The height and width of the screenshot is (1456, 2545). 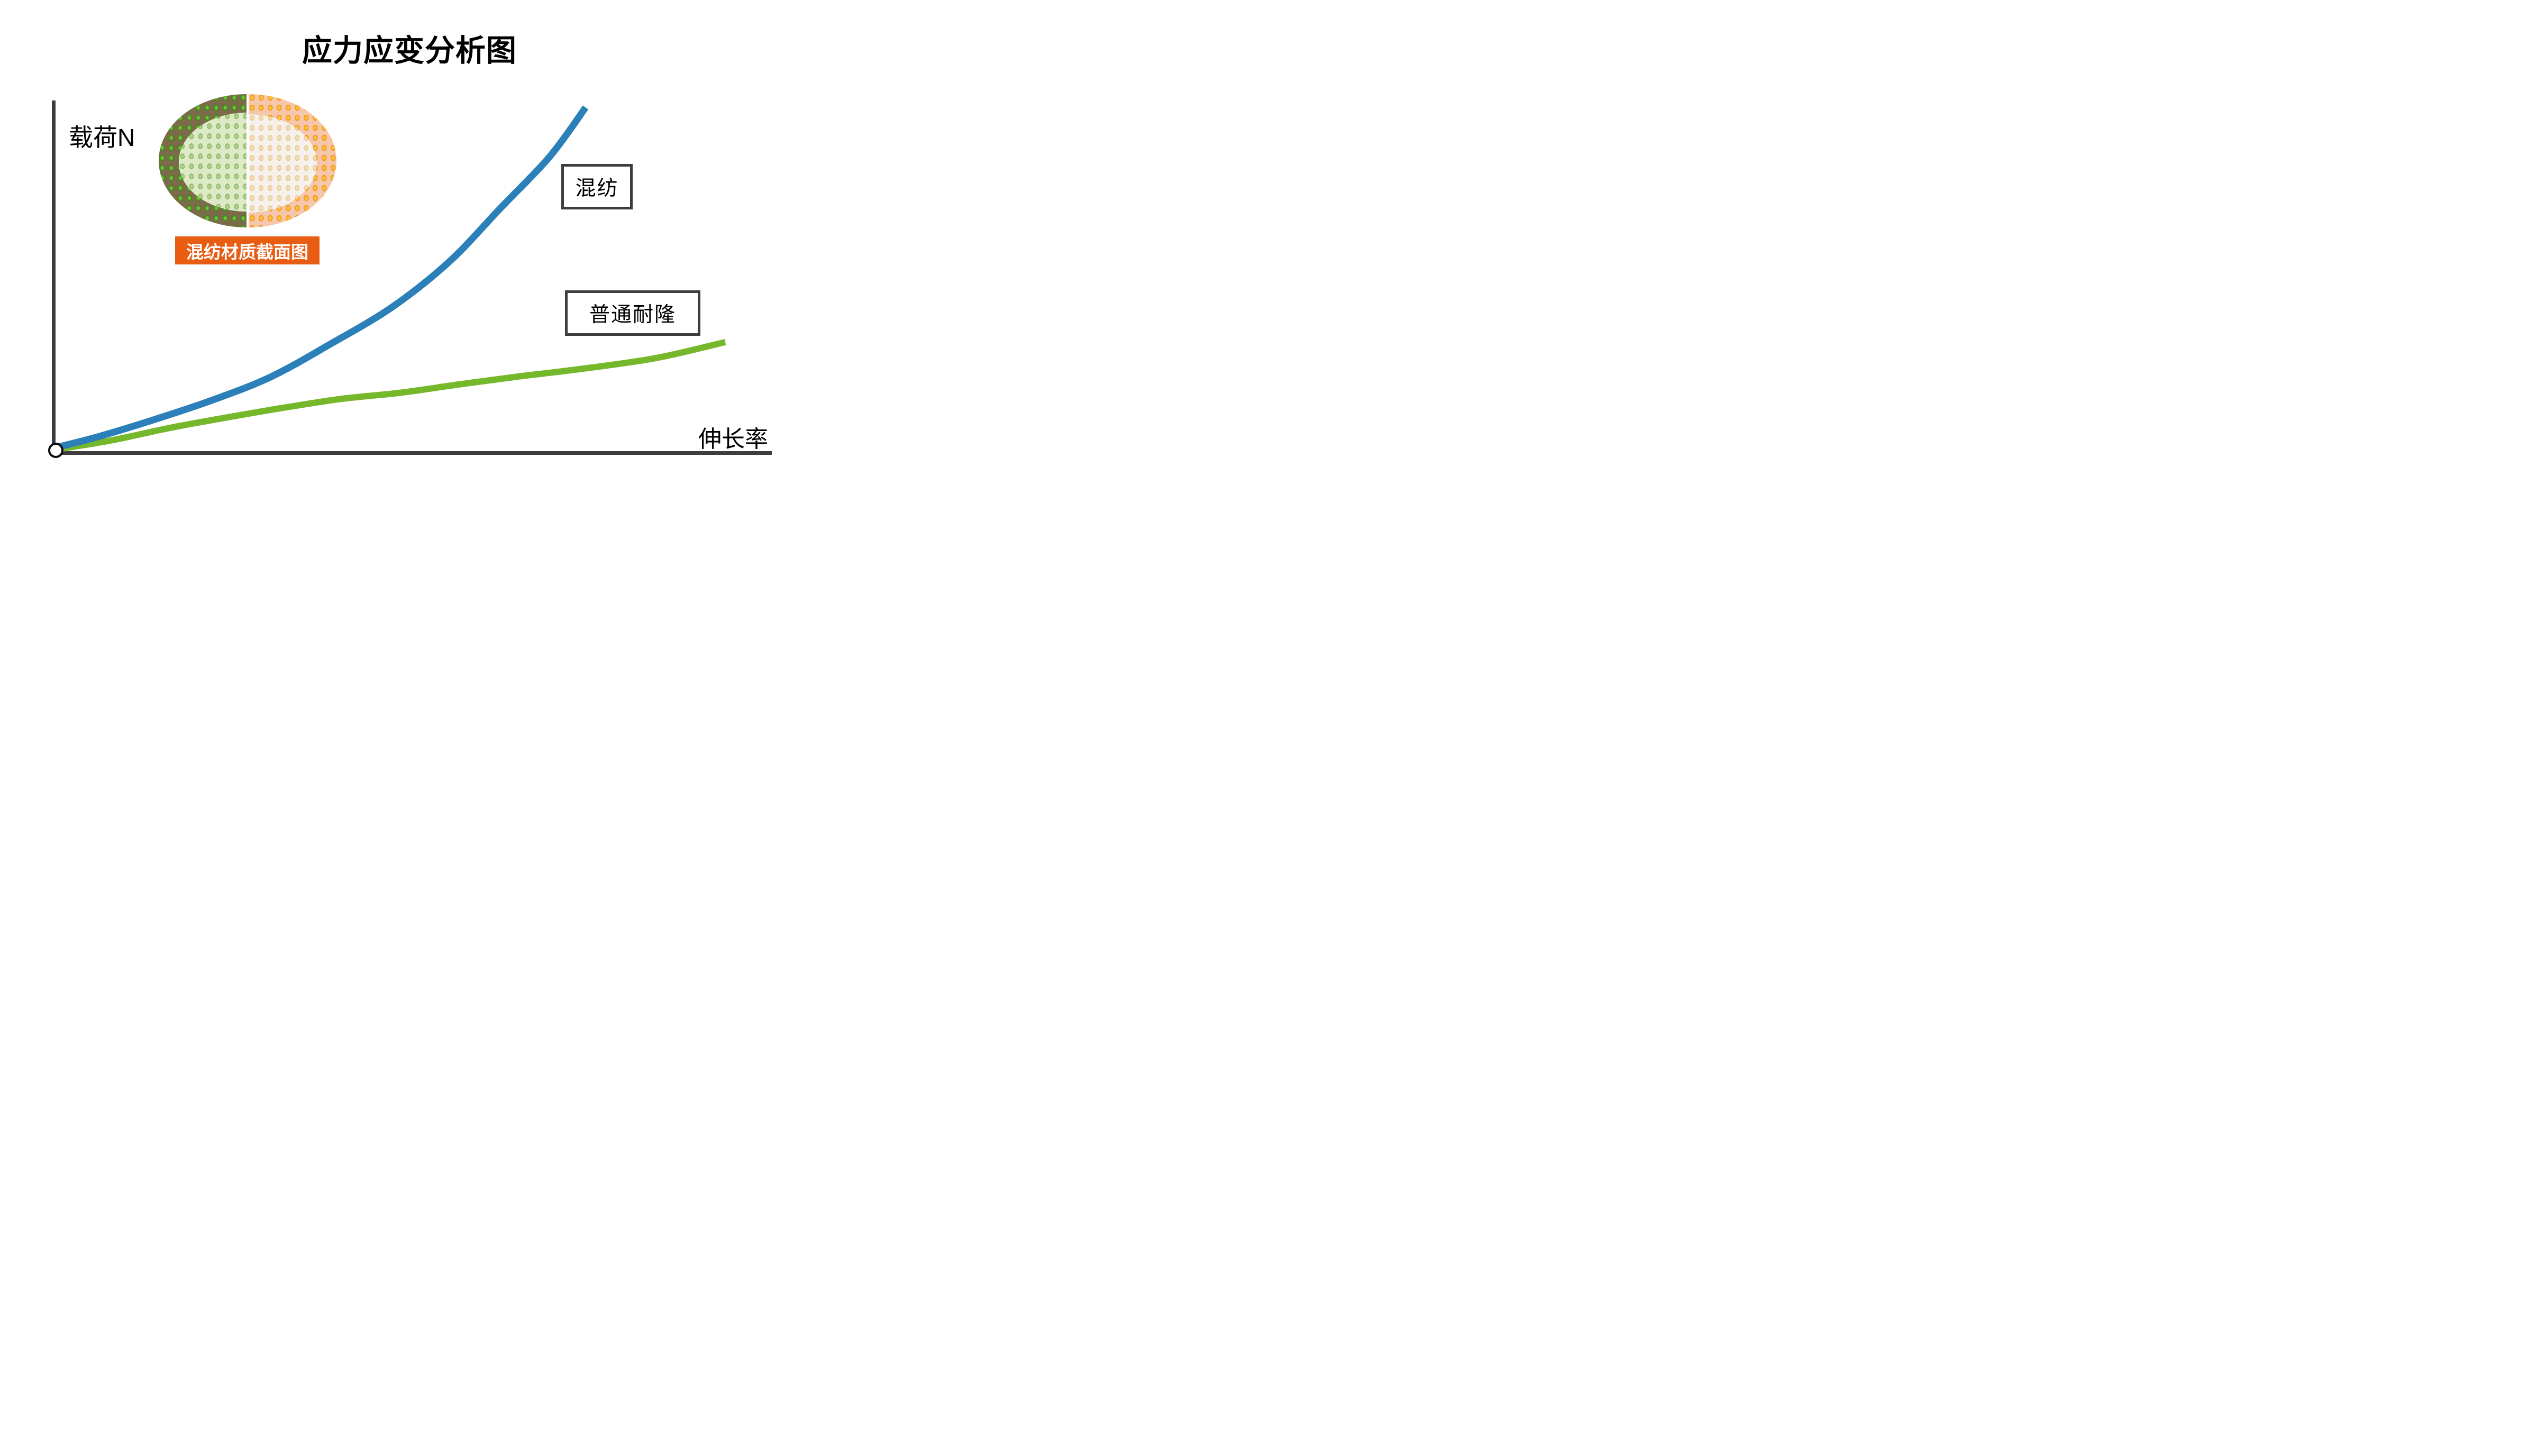 I want to click on legend-label-nylon: 普通耐隆, so click(x=632, y=315).